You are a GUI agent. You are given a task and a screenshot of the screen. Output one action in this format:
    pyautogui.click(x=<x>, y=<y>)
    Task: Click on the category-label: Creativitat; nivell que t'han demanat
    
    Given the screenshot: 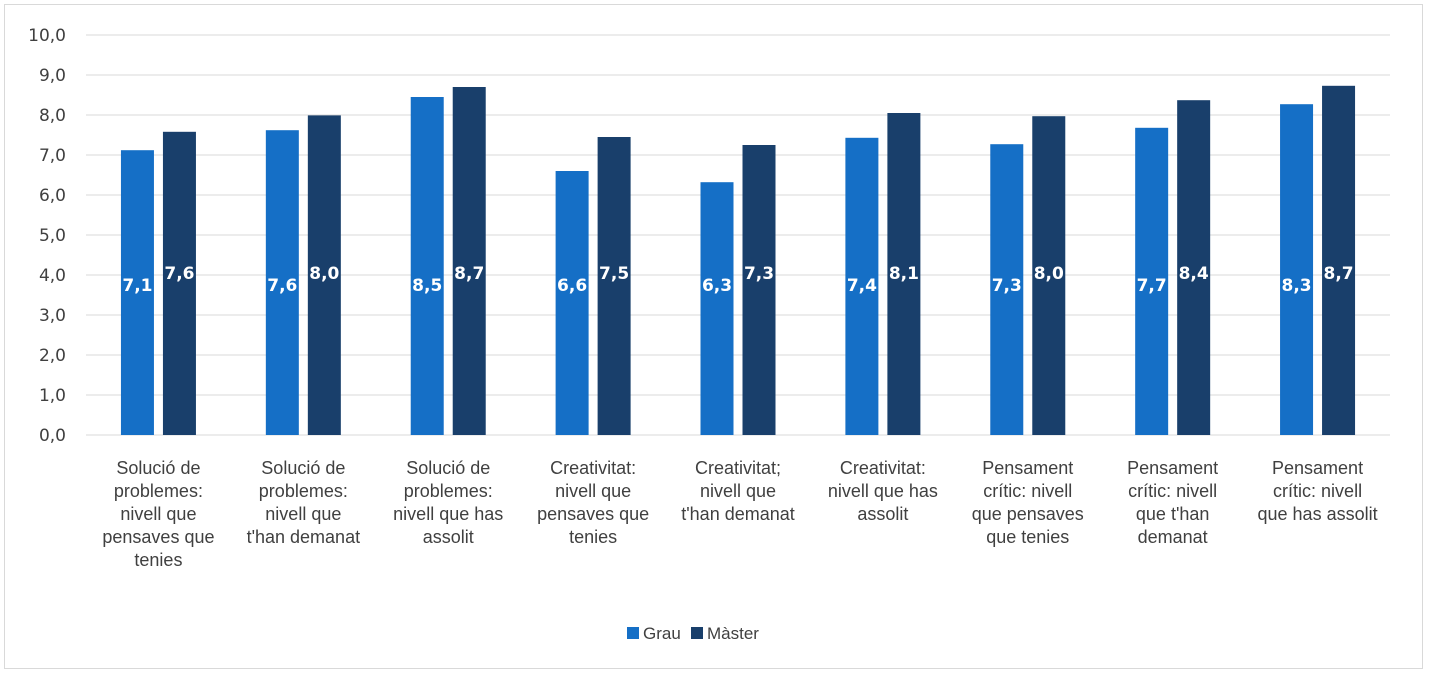 What is the action you would take?
    pyautogui.click(x=738, y=491)
    